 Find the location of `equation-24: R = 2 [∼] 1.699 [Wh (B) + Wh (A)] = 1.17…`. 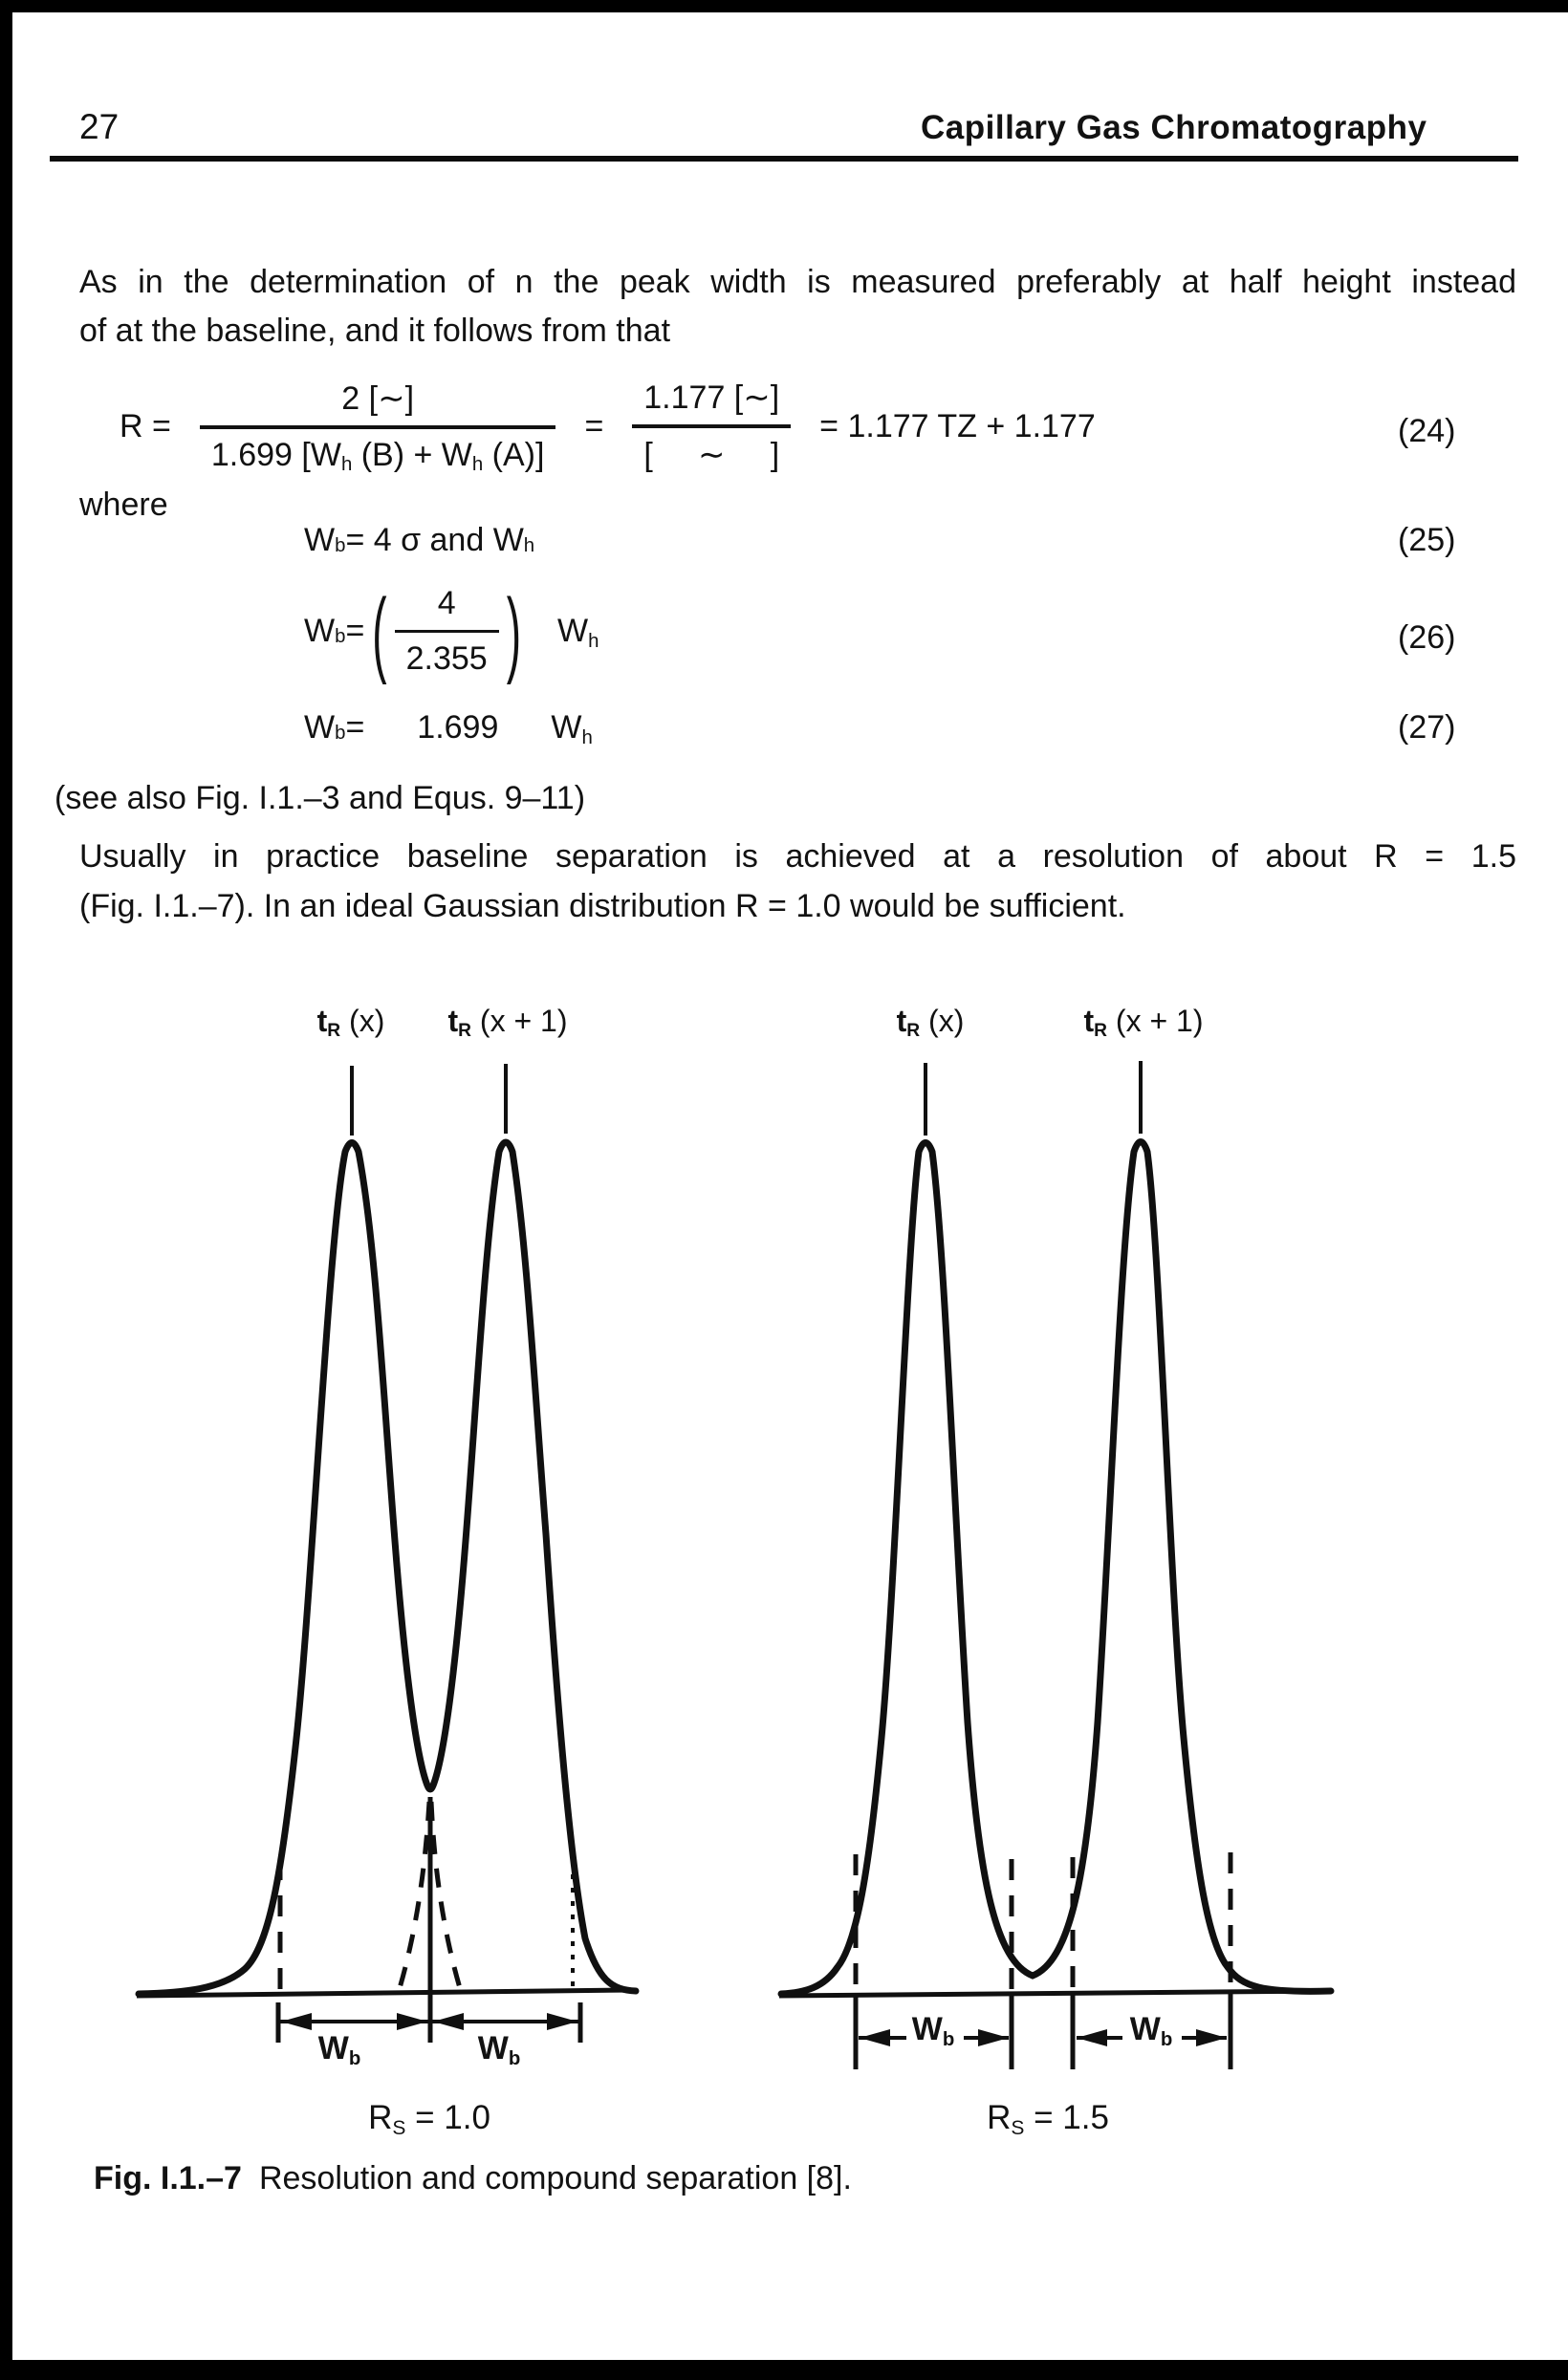

equation-24: R = 2 [∼] 1.699 [Wh (B) + Wh (A)] = 1.17… is located at coordinates (608, 427).